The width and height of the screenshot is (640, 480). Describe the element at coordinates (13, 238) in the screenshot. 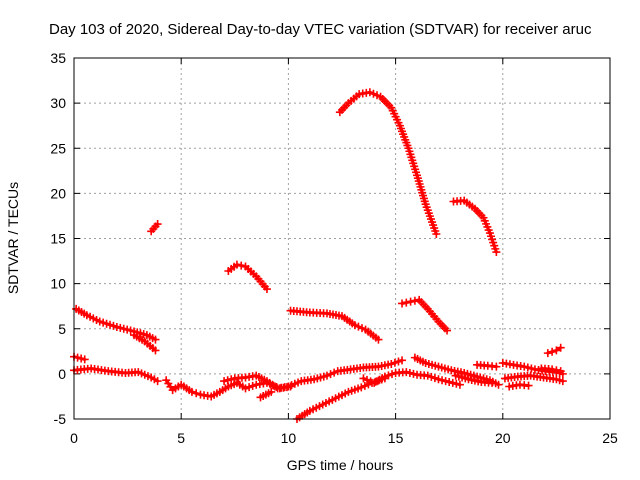

I see `y-axis-label: SDTVAR / TECUs` at that location.